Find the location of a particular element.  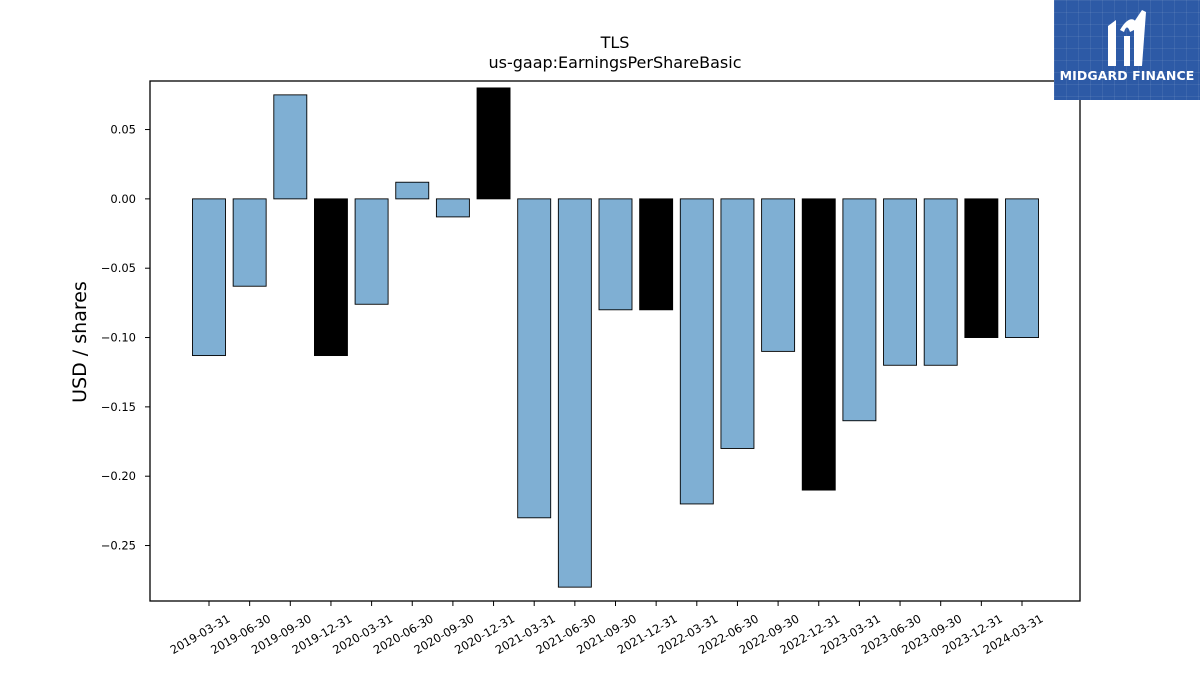

y-tick-label: −0.10 is located at coordinates (118, 338).